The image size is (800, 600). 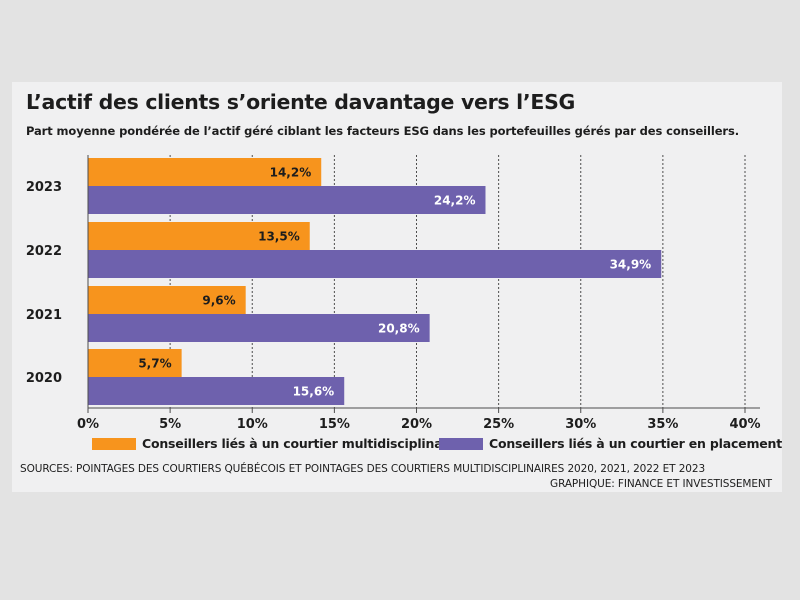 What do you see at coordinates (114, 443) in the screenshot?
I see `legend-swatch-orange` at bounding box center [114, 443].